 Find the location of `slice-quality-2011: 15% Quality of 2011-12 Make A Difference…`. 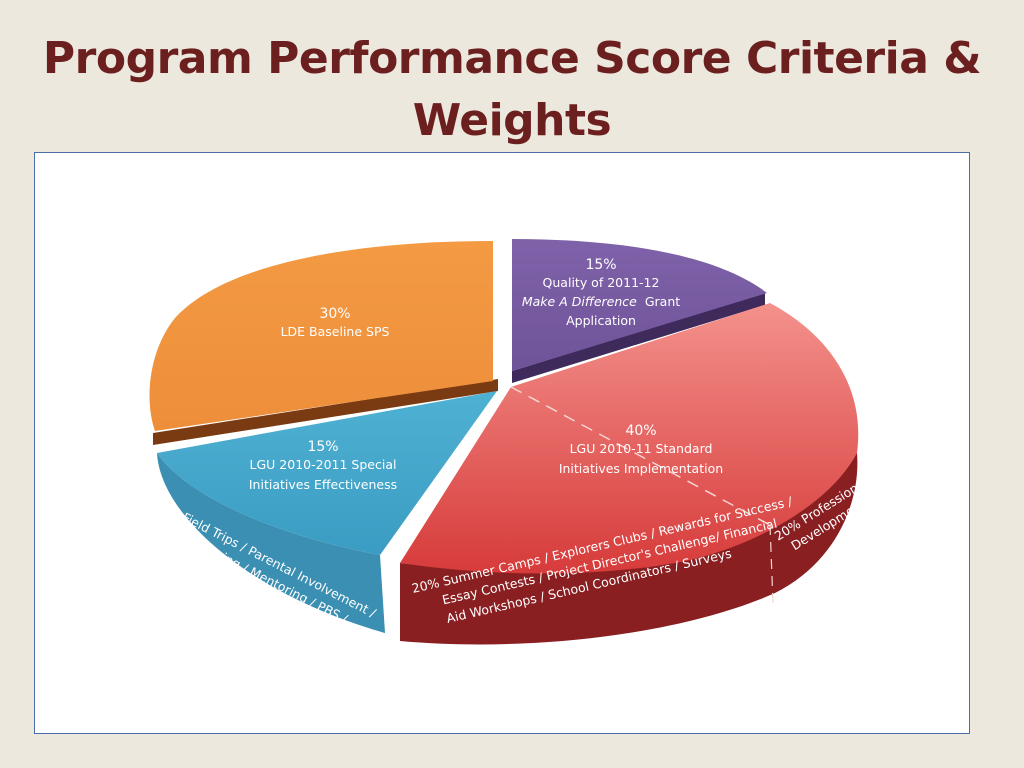

slice-quality-2011: 15% Quality of 2011-12 Make A Difference… is located at coordinates (639, 311).